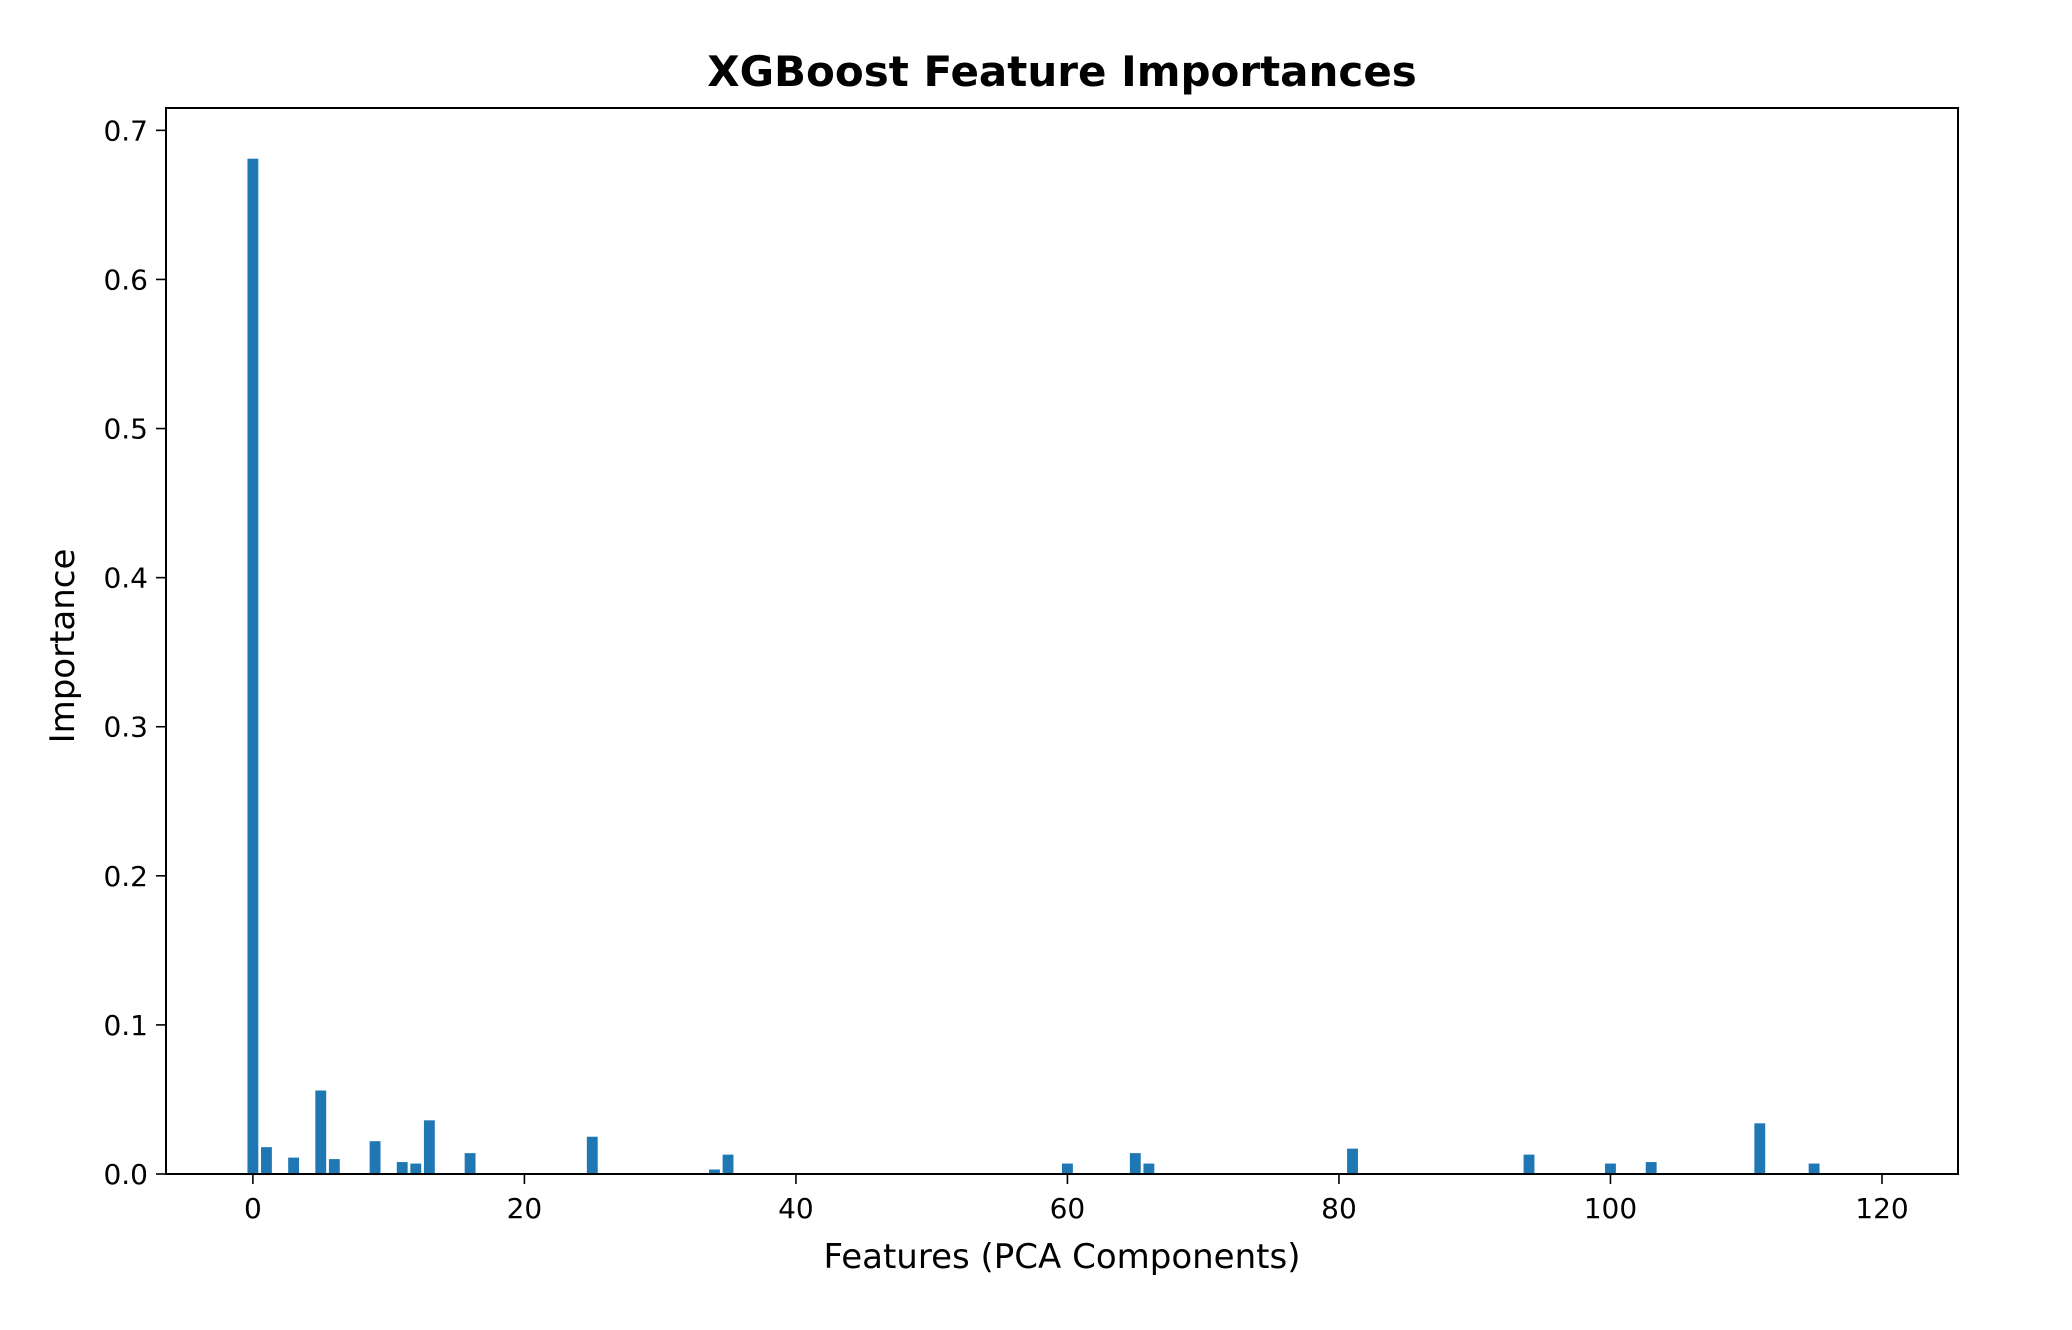 This screenshot has width=2072, height=1330. I want to click on x-tick-label: 60, so click(1068, 1208).